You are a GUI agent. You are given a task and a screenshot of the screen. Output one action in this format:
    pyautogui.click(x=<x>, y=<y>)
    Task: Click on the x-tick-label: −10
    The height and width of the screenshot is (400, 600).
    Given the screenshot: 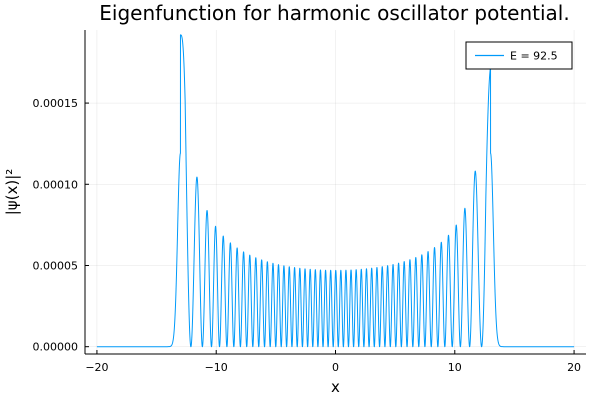 What is the action you would take?
    pyautogui.click(x=216, y=367)
    